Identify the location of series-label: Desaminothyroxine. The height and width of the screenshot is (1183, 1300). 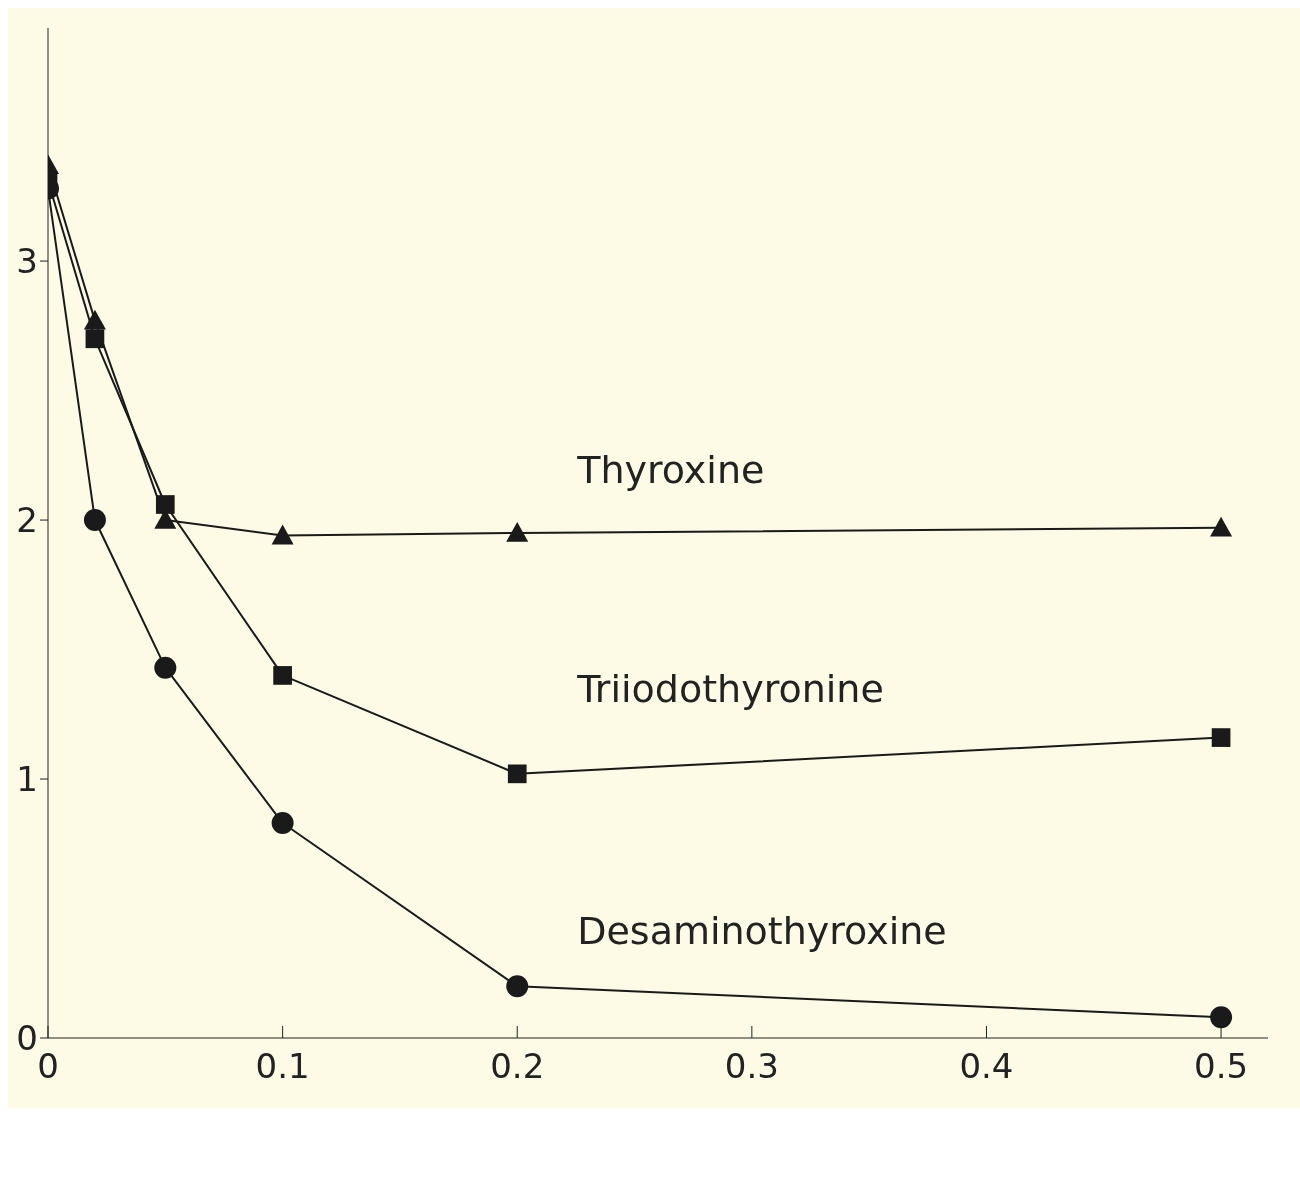
(762, 931).